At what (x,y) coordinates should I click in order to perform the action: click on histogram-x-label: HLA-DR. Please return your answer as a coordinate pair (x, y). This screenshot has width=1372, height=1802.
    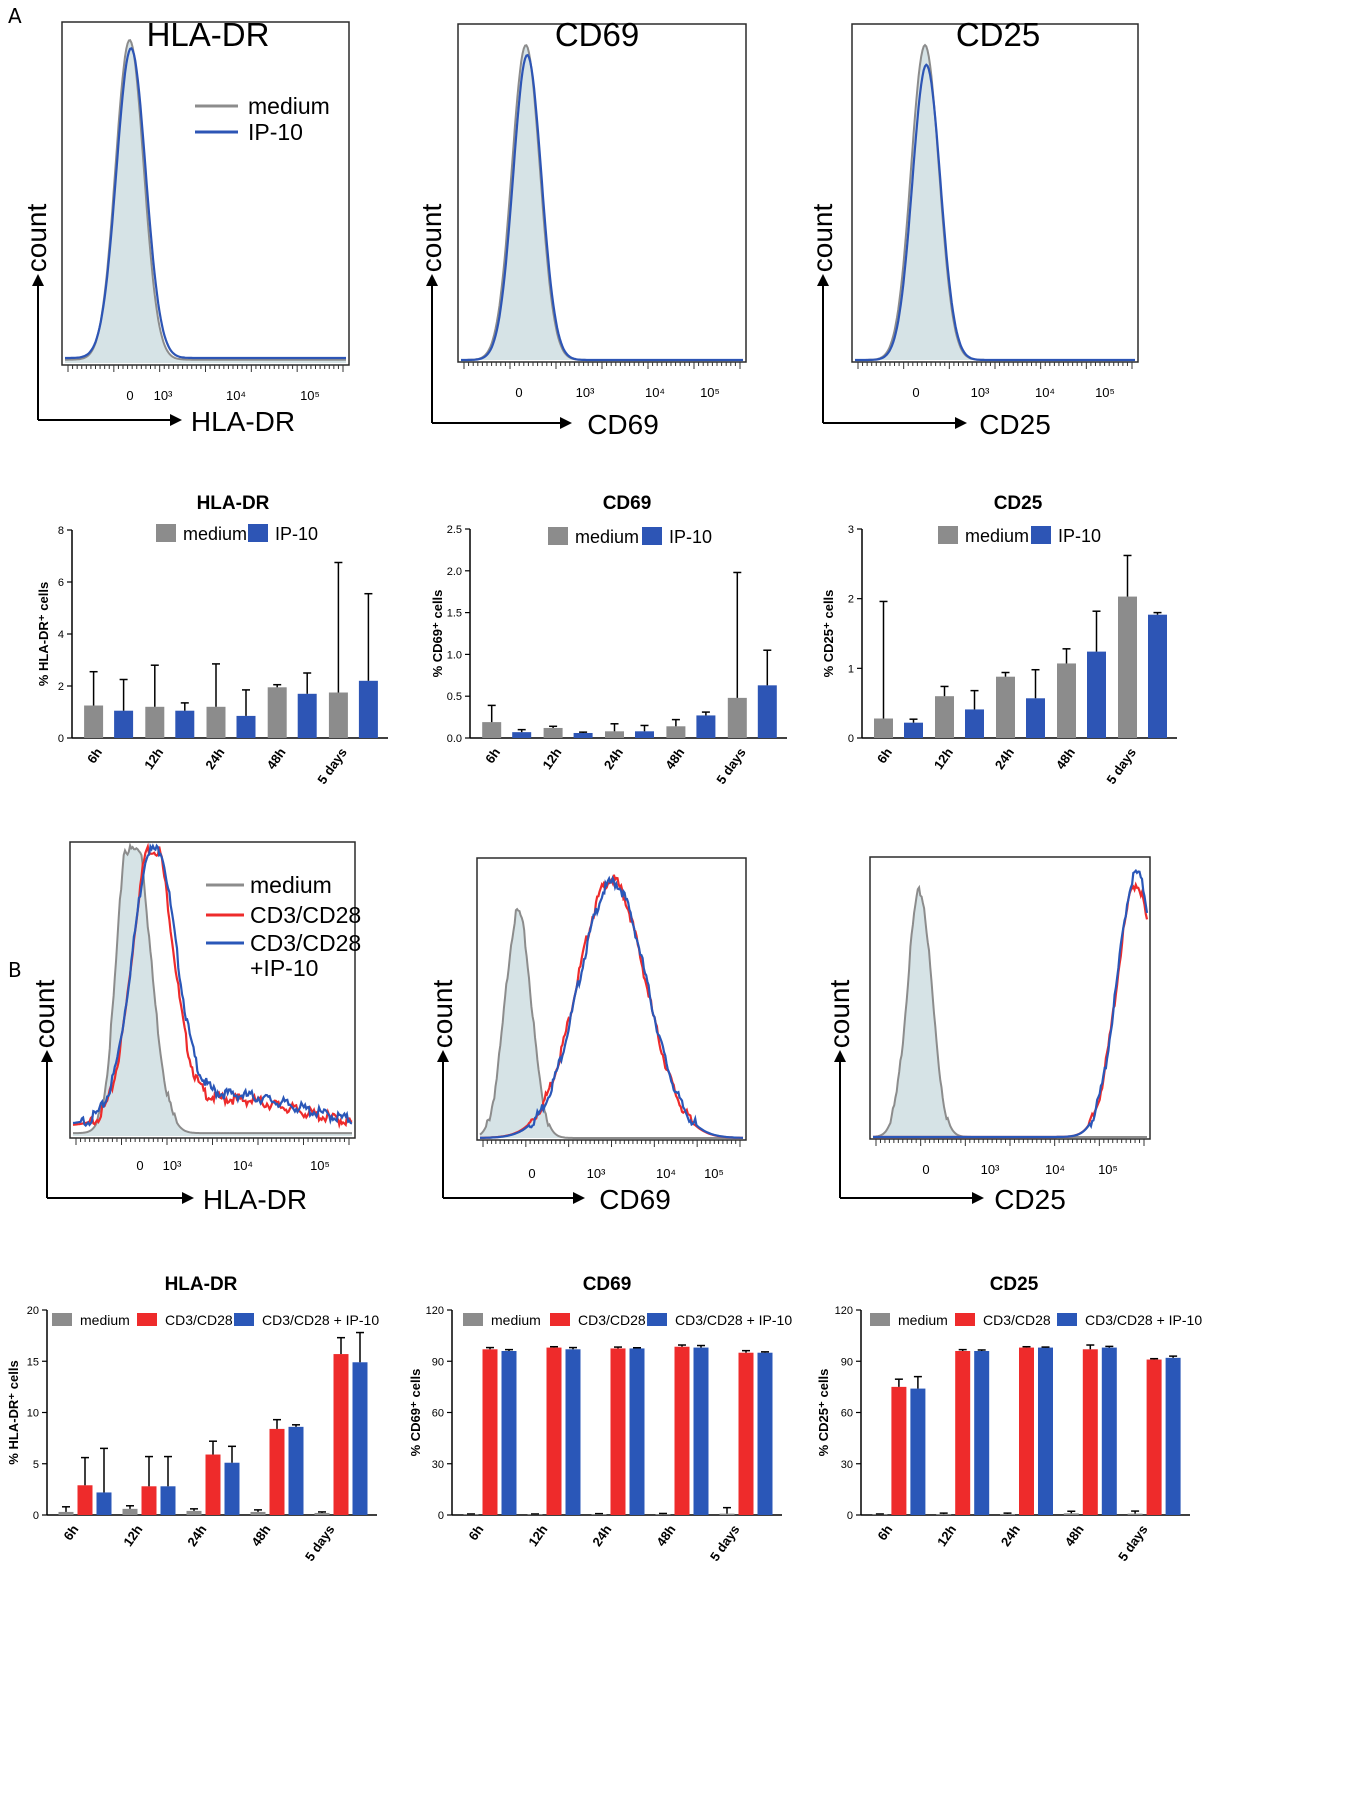
    Looking at the image, I should click on (255, 1199).